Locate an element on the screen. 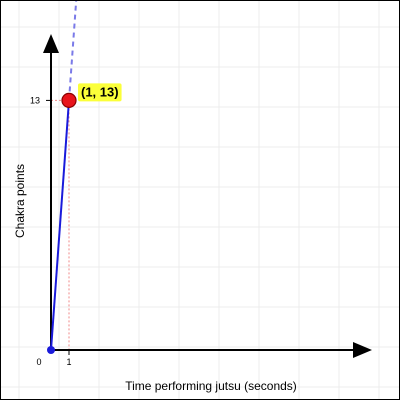  series-extension-line is located at coordinates (73, 50).